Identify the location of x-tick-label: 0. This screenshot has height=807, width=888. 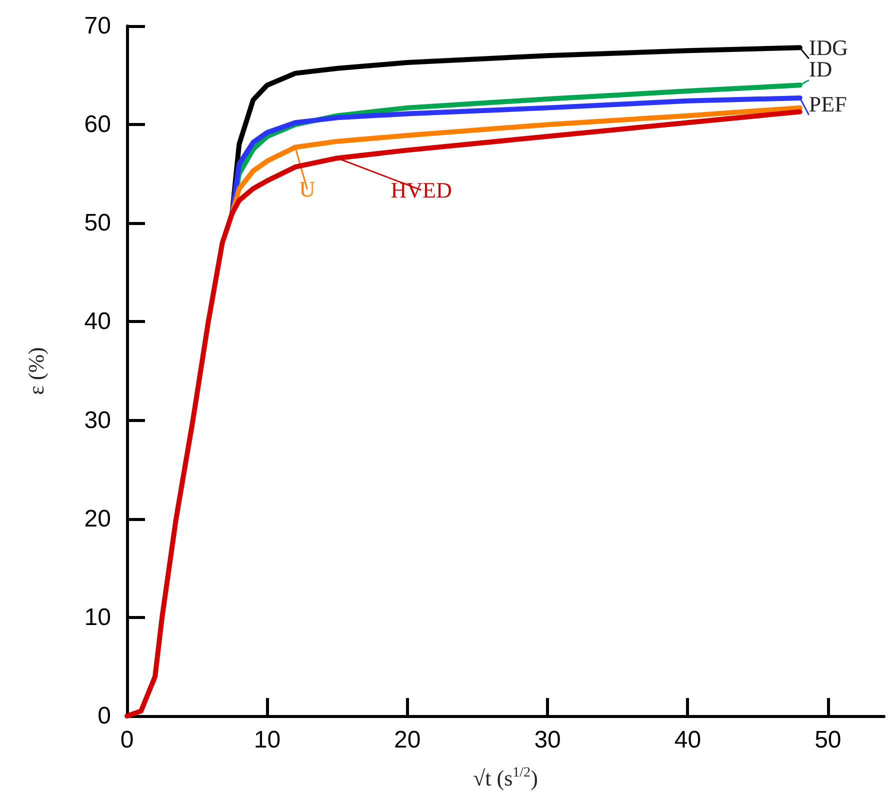
(127, 740).